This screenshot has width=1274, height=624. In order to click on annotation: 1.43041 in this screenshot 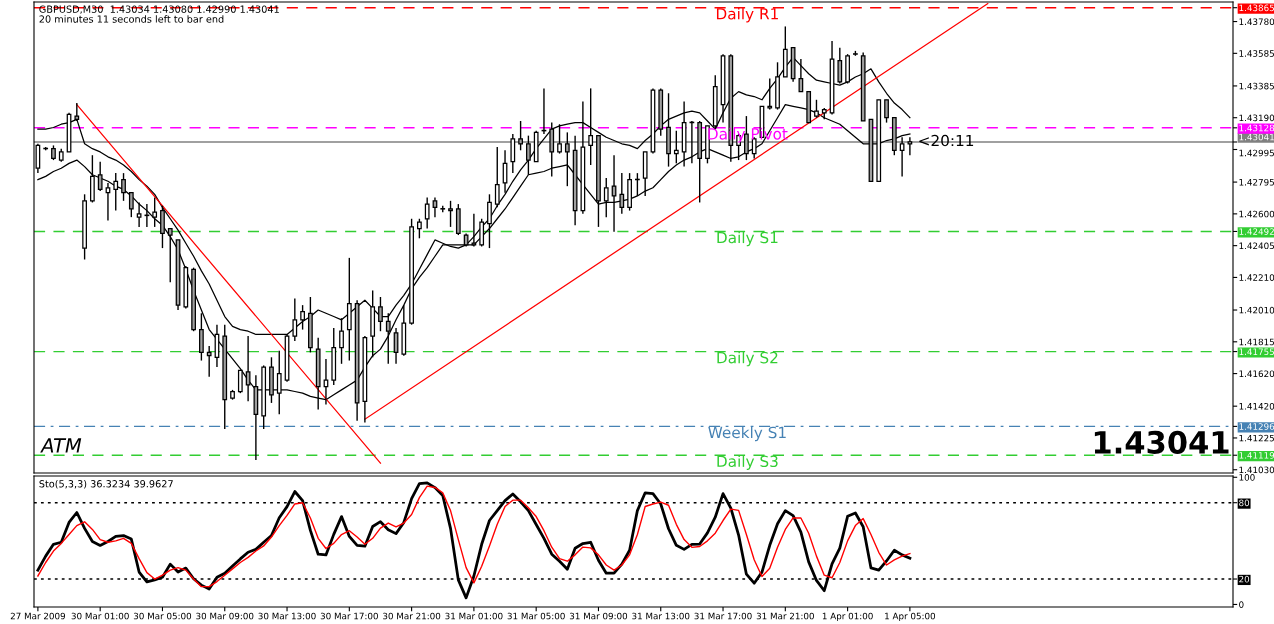, I will do `click(1161, 442)`.